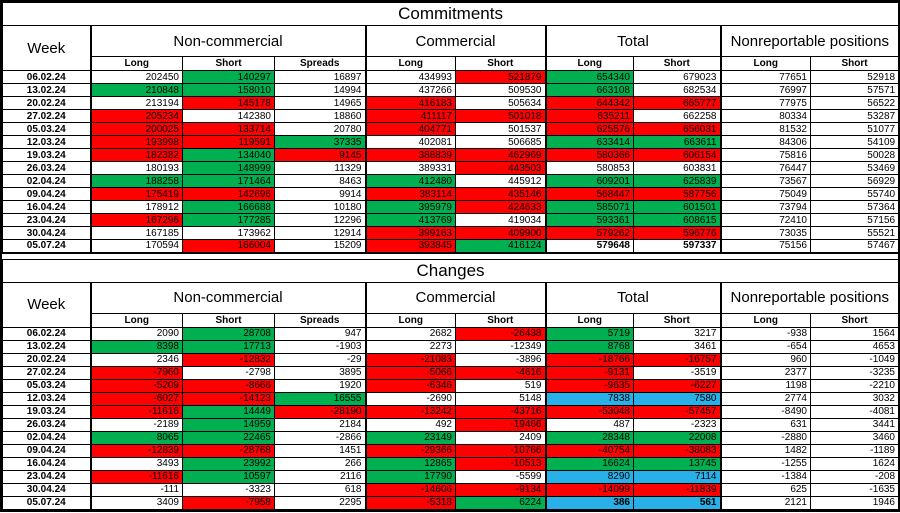  What do you see at coordinates (765, 359) in the screenshot?
I see `value-cell: 960` at bounding box center [765, 359].